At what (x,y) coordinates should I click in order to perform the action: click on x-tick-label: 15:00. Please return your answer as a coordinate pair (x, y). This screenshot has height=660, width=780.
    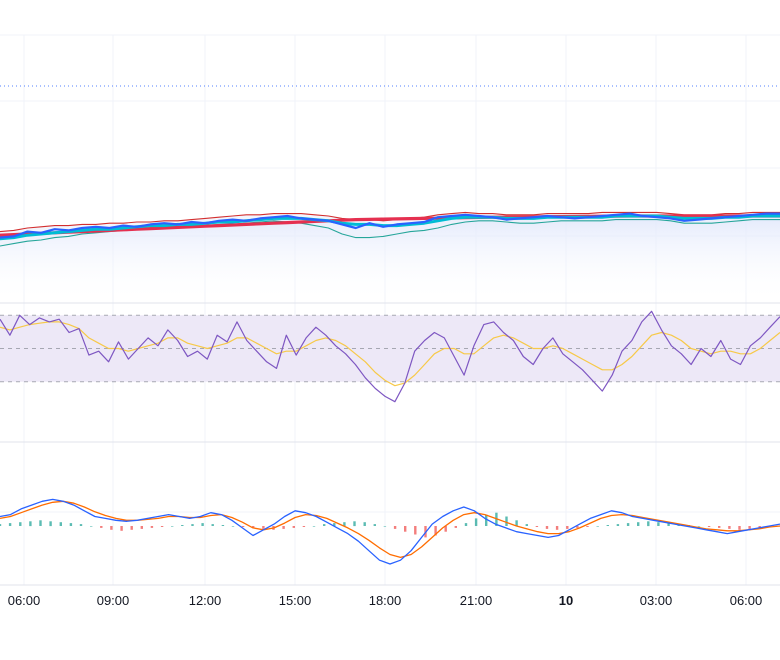
    Looking at the image, I should click on (295, 600).